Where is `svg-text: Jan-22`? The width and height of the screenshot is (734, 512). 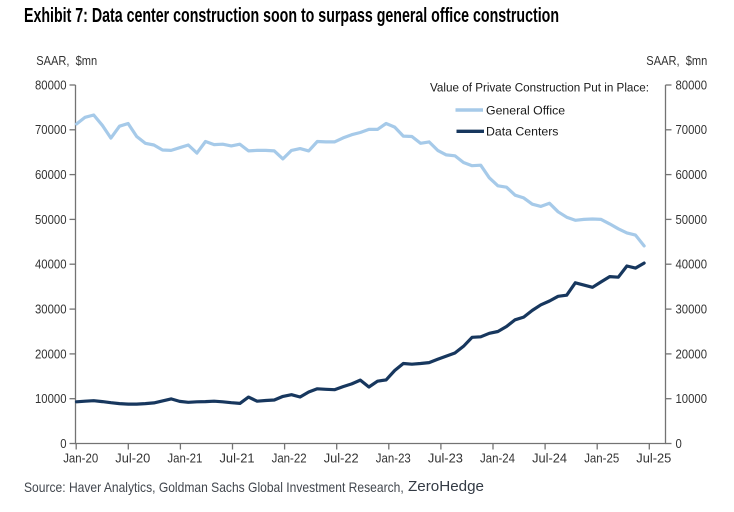 svg-text: Jan-22 is located at coordinates (289, 457).